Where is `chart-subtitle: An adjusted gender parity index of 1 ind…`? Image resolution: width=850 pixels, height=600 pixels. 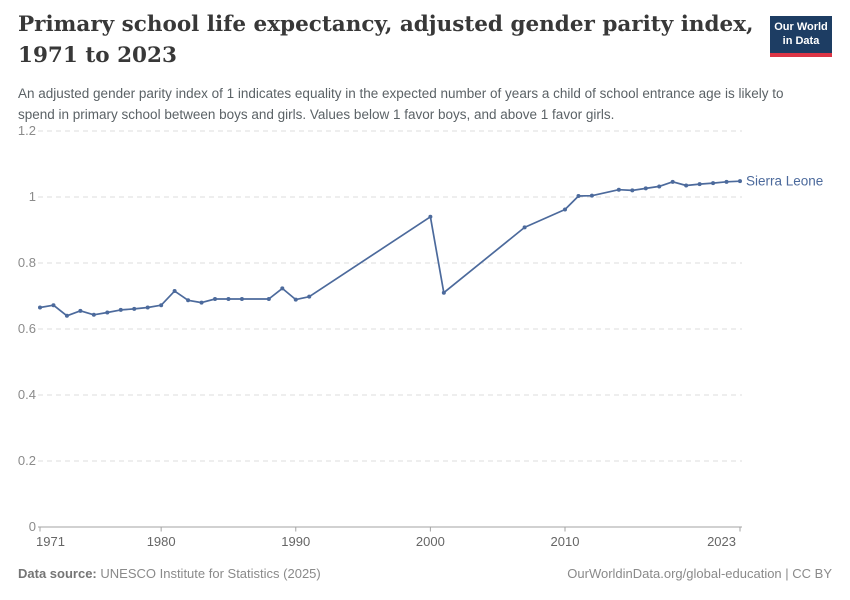 chart-subtitle: An adjusted gender parity index of 1 ind… is located at coordinates (401, 104).